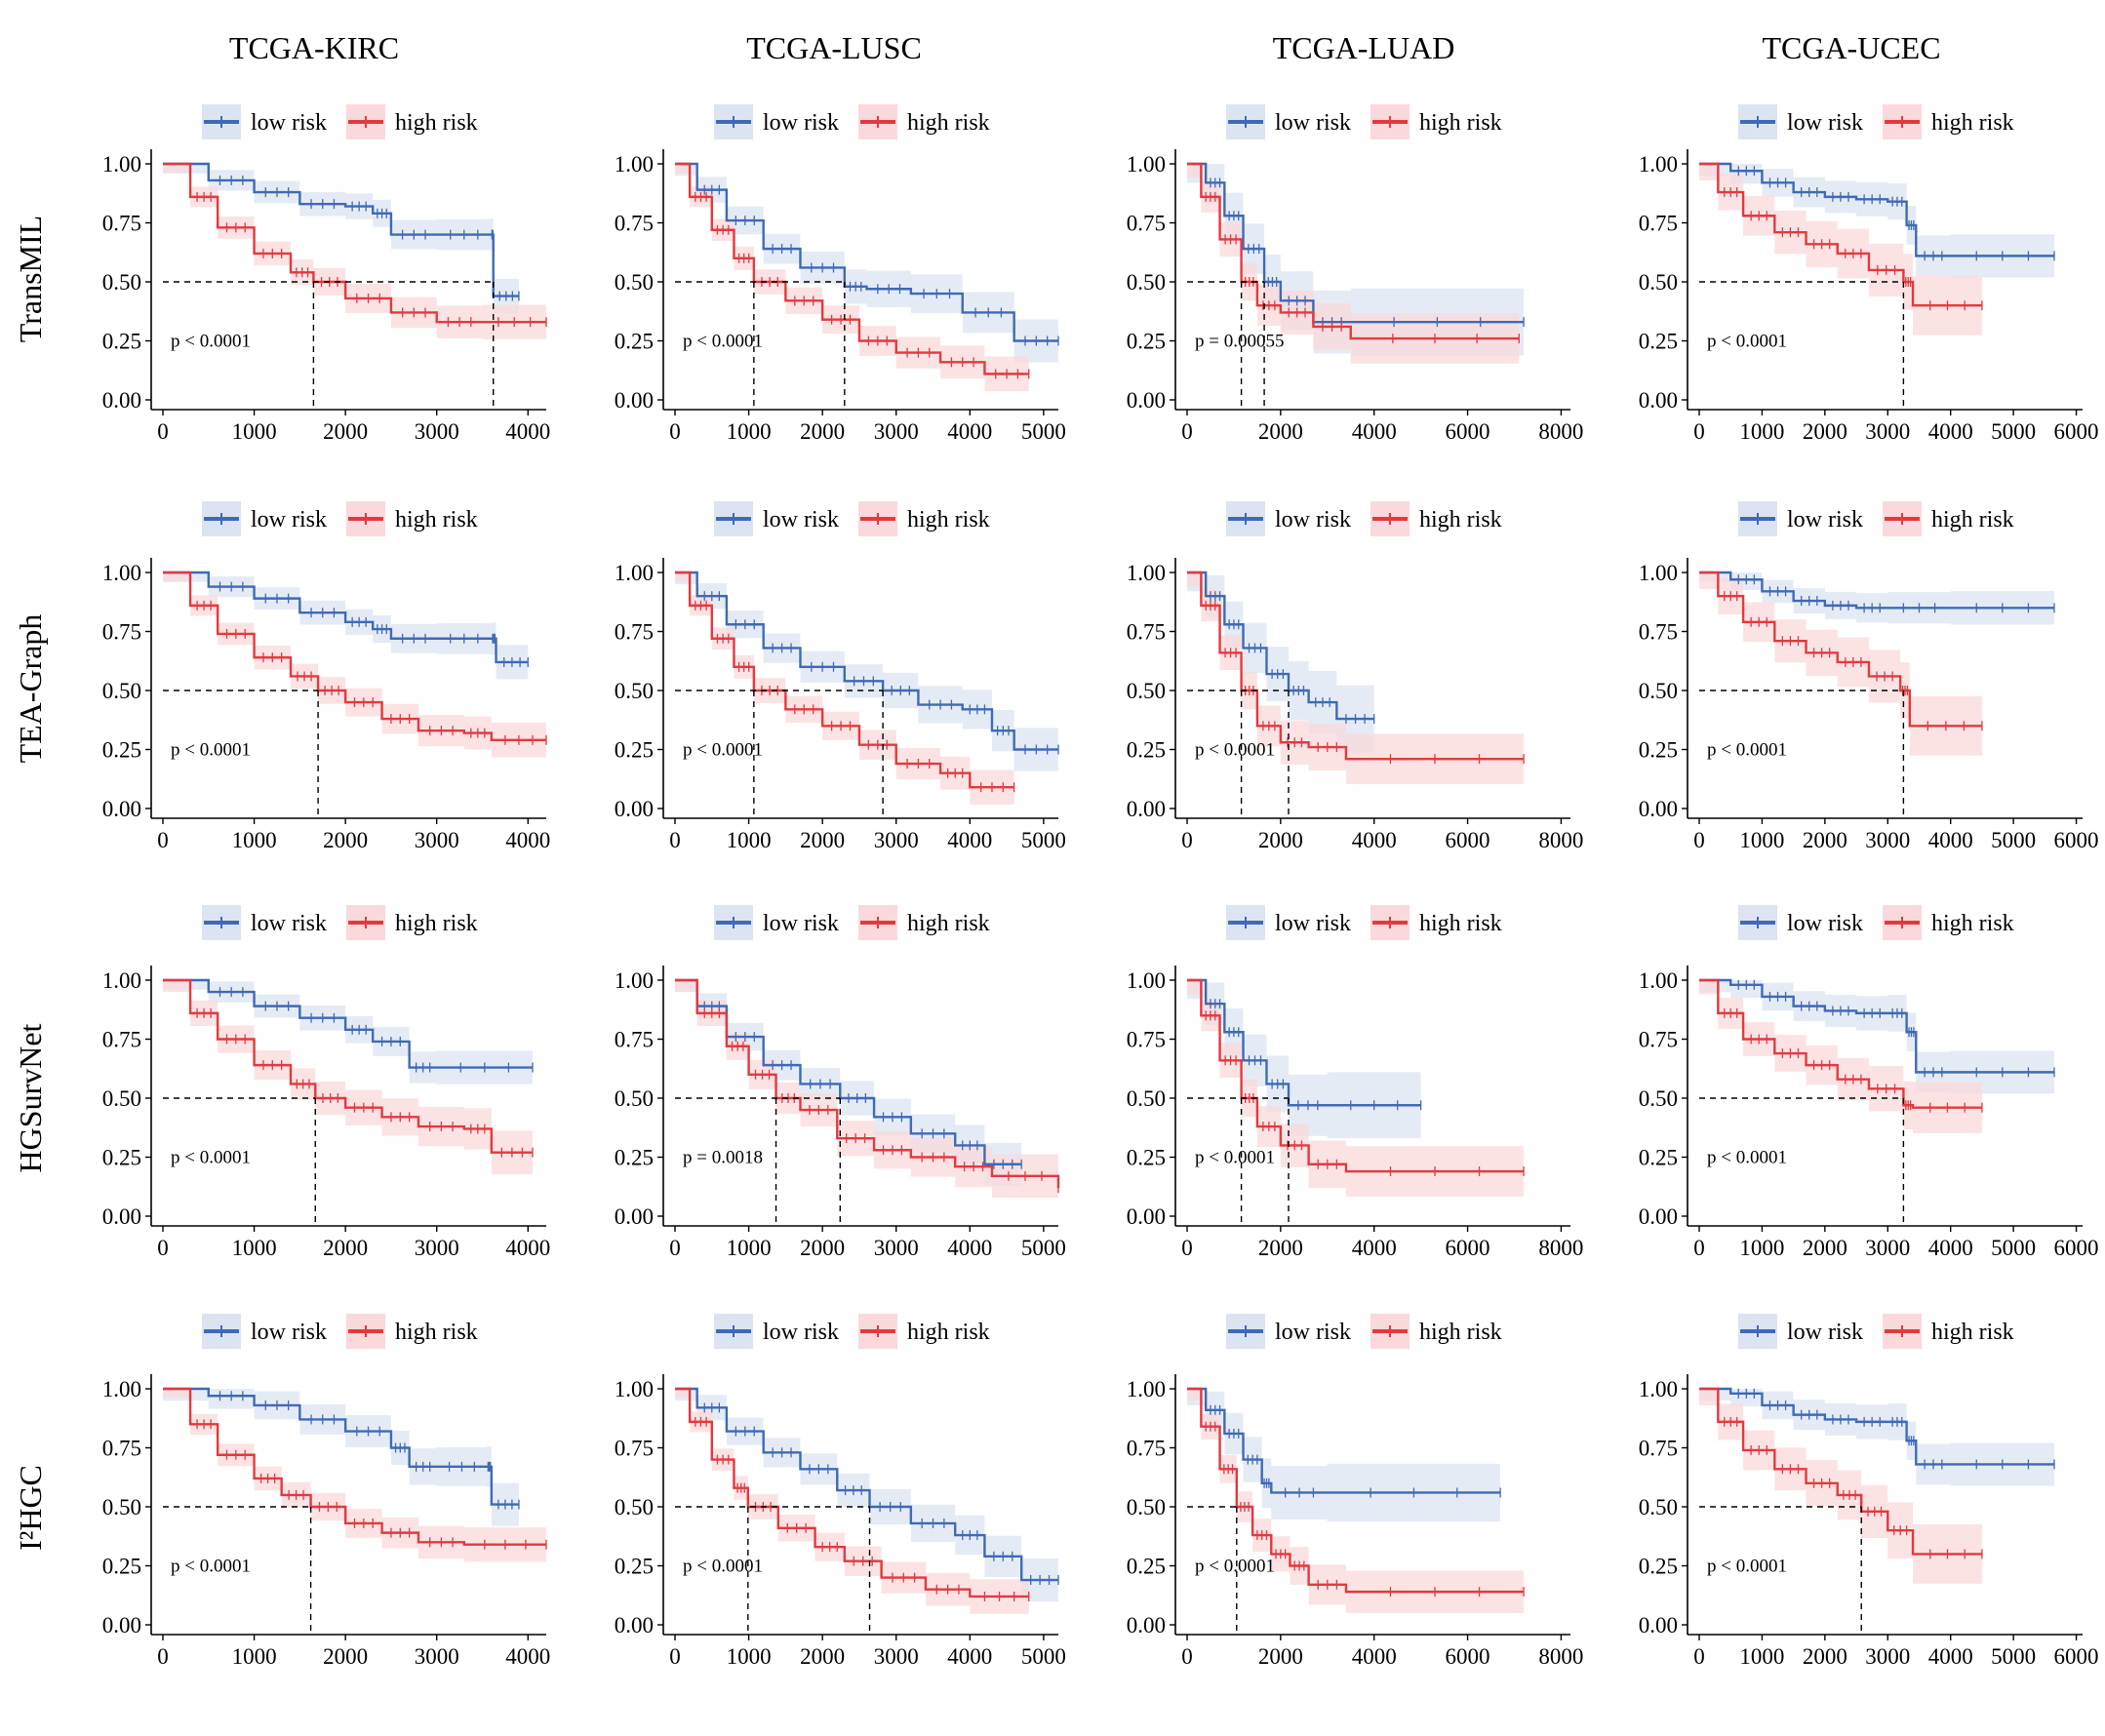  I want to click on row-title-transmil: TransMIL, so click(30, 279).